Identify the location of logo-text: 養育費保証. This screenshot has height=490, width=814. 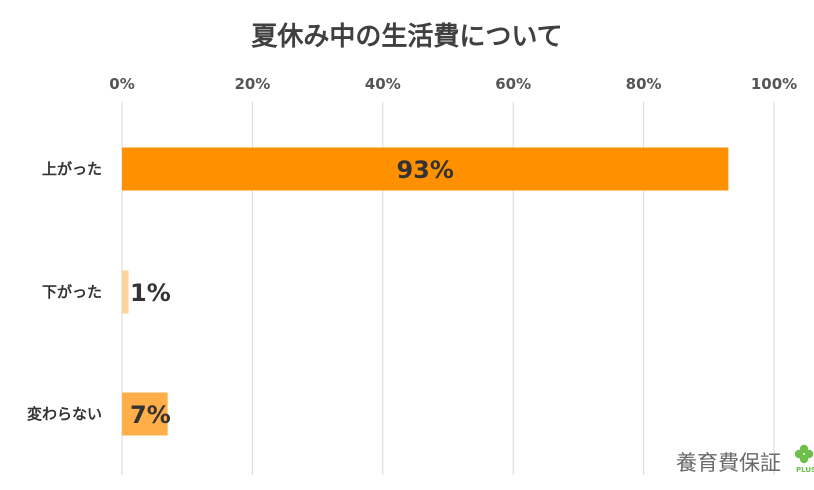
(728, 463).